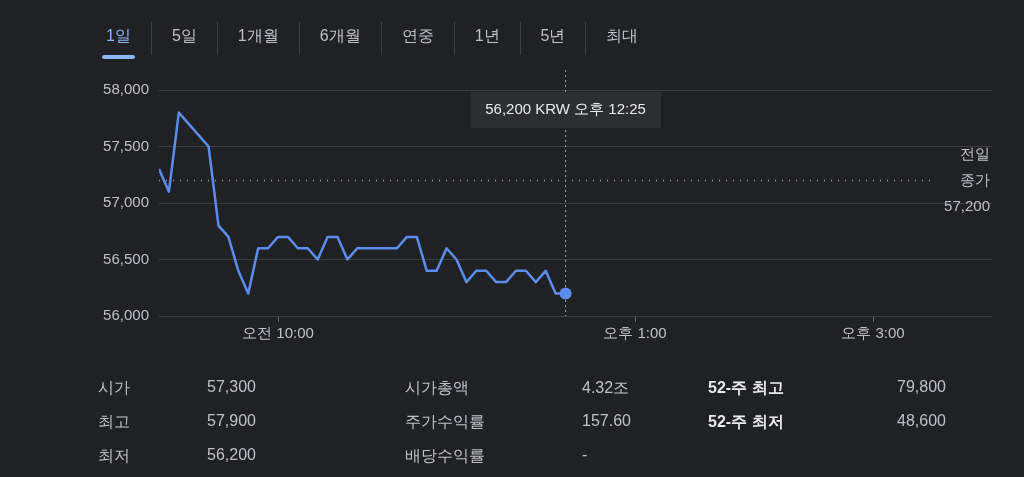 The width and height of the screenshot is (1024, 477). I want to click on text: 1일, so click(118, 35).